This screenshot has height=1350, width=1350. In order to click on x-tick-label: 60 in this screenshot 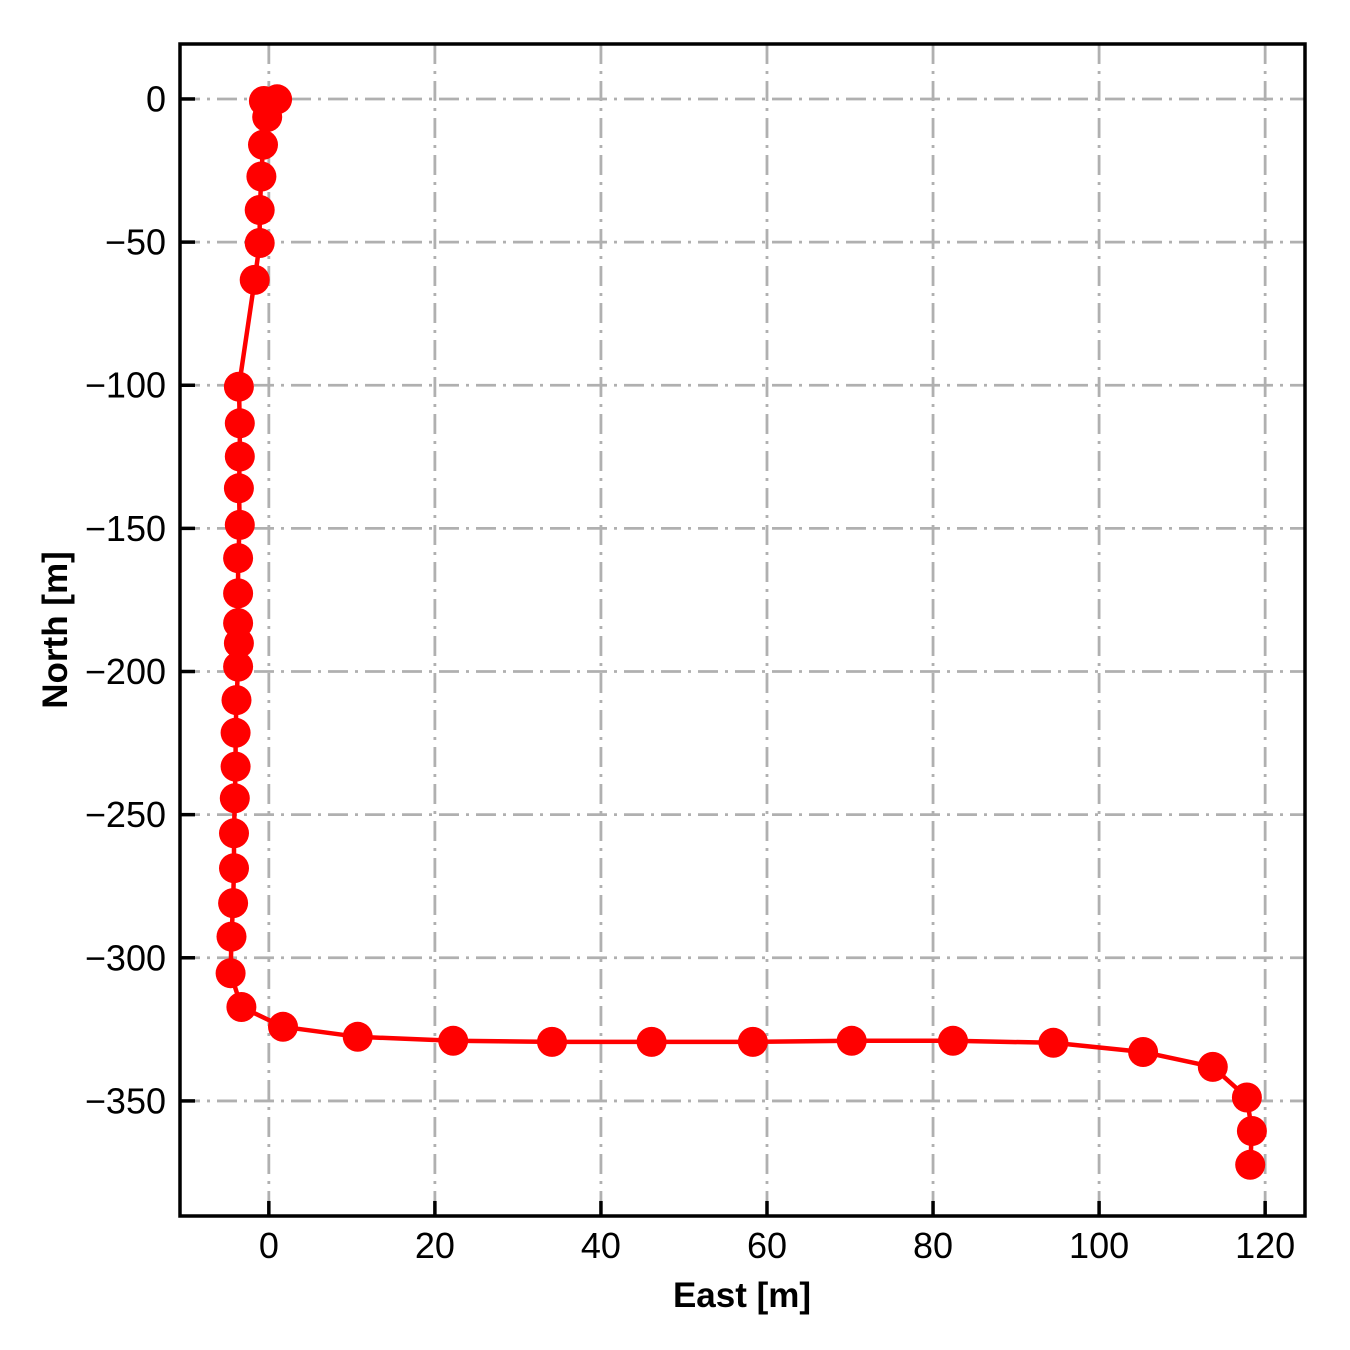, I will do `click(767, 1245)`.